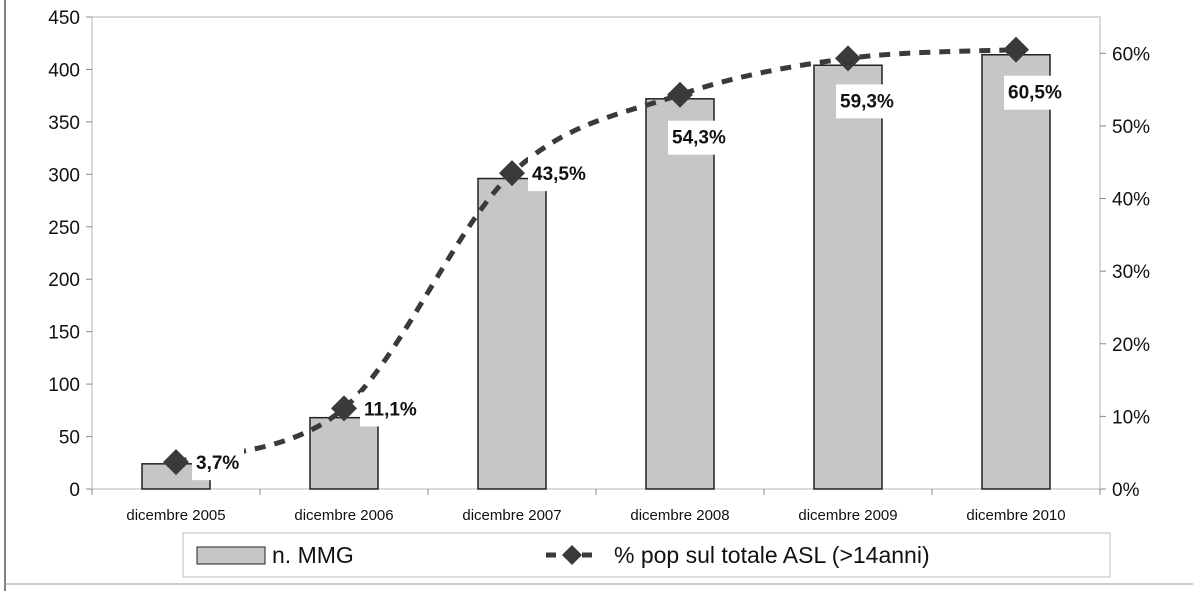 The image size is (1193, 591). Describe the element at coordinates (572, 555) in the screenshot. I see `legend-diamond-icon` at that location.